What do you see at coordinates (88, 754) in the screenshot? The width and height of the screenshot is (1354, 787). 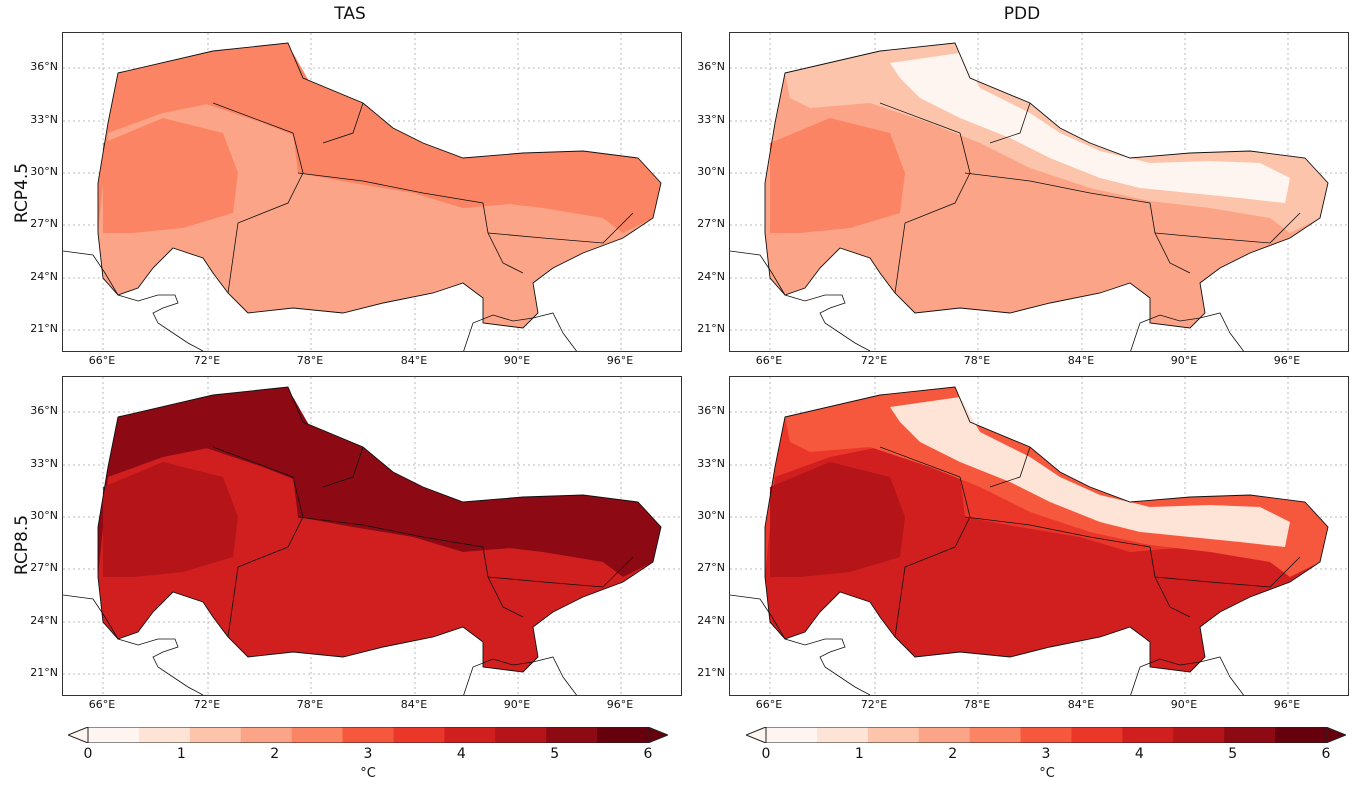 I see `colorbar-tick-label: 0` at bounding box center [88, 754].